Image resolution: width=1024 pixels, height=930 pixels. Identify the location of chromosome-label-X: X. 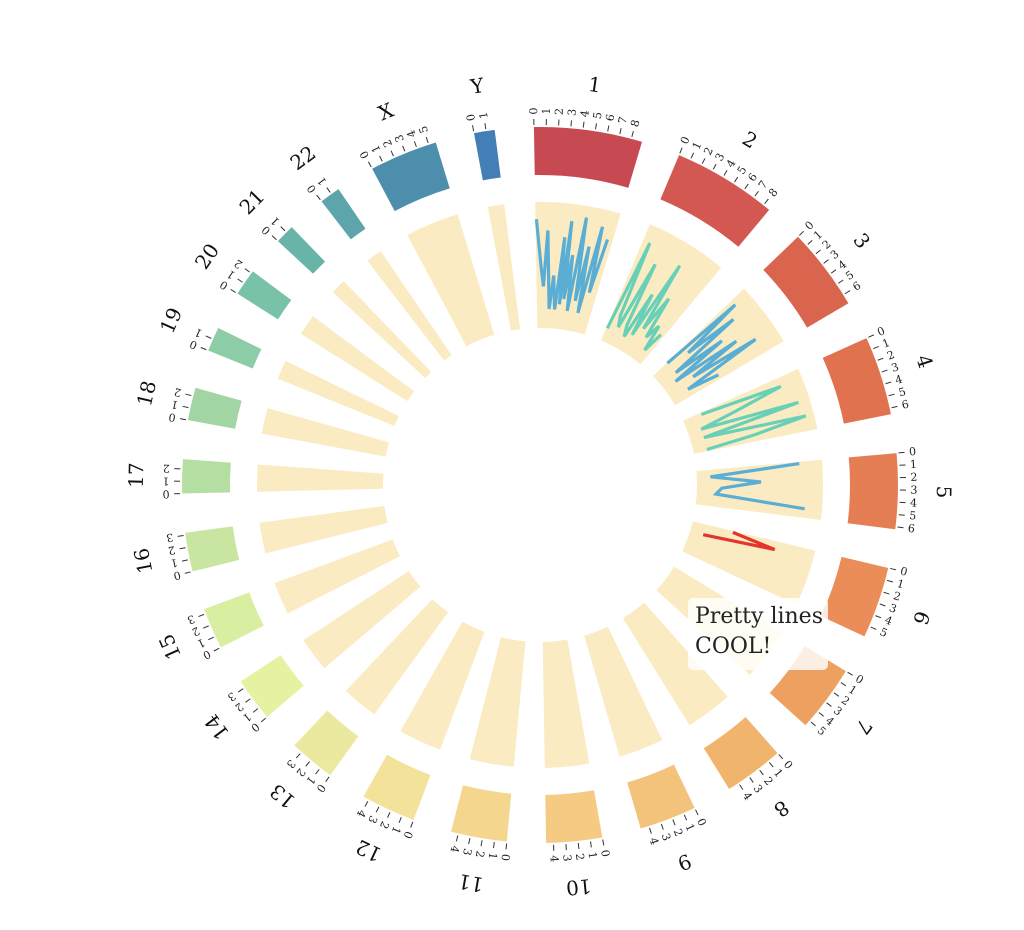
(386, 111).